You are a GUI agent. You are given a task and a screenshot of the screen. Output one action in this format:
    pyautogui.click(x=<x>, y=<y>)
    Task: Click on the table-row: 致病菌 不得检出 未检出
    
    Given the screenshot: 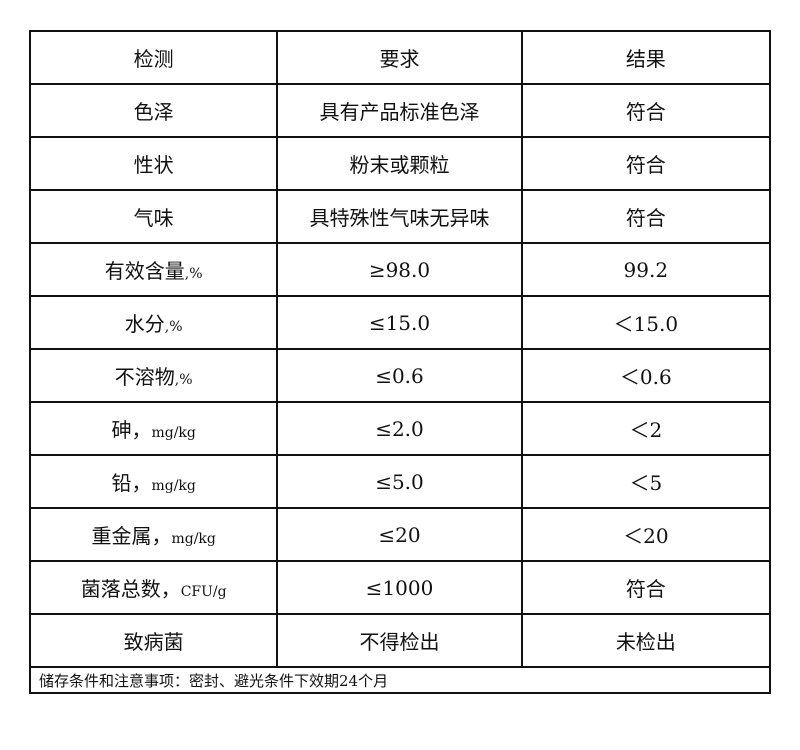 What is the action you would take?
    pyautogui.click(x=400, y=640)
    